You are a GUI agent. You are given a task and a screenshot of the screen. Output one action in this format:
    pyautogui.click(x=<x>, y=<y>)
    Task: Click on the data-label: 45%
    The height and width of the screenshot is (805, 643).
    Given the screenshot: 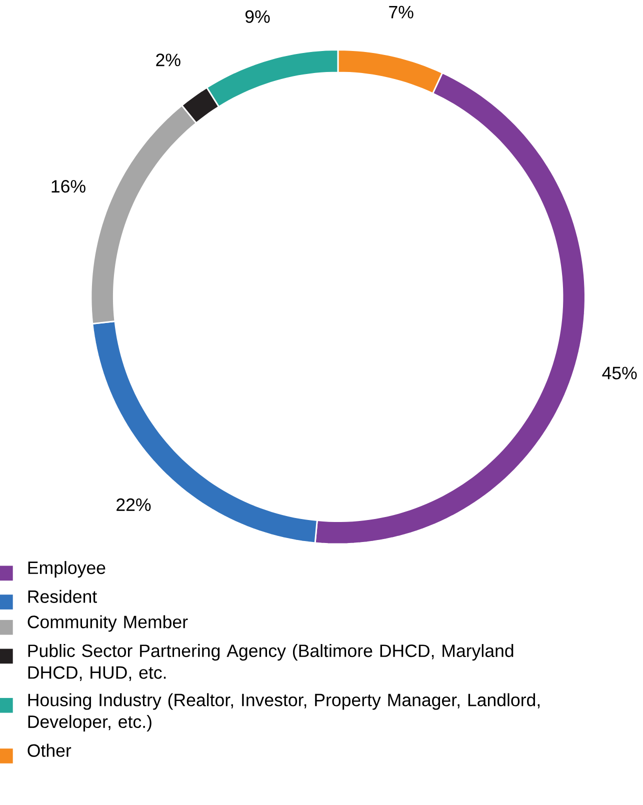 What is the action you would take?
    pyautogui.click(x=619, y=373)
    